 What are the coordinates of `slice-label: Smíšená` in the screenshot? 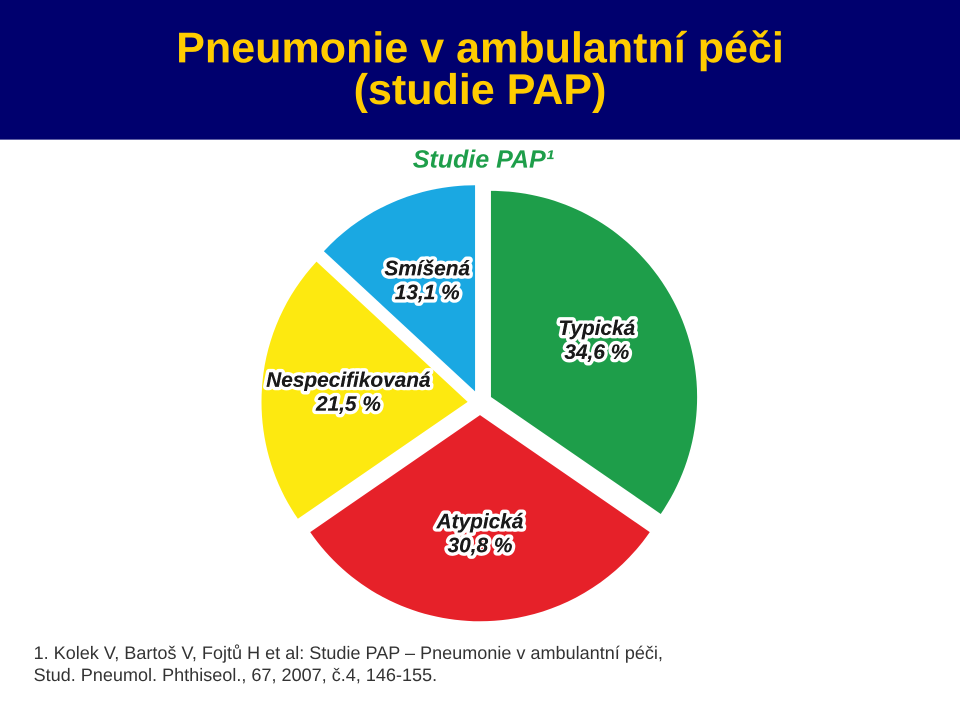 It's located at (427, 268).